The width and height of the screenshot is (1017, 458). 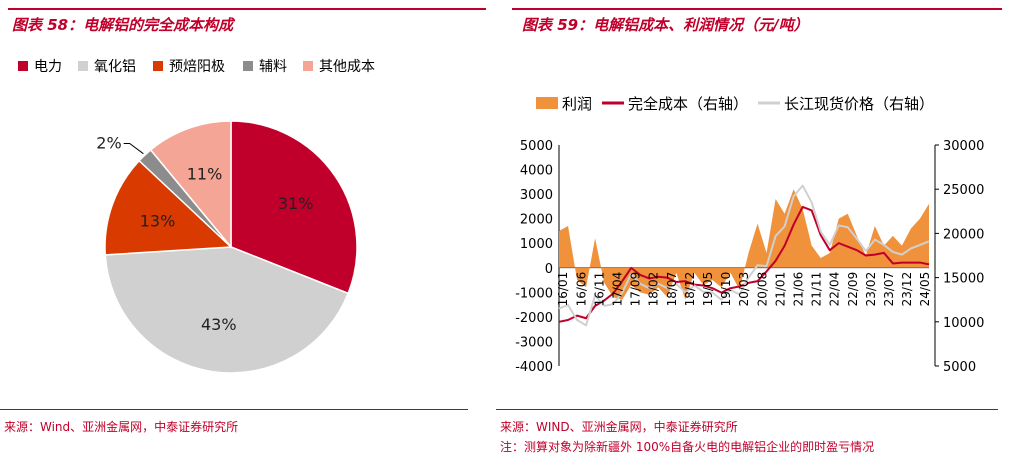 I want to click on x-tick-label-4: 17/09, so click(x=636, y=289).